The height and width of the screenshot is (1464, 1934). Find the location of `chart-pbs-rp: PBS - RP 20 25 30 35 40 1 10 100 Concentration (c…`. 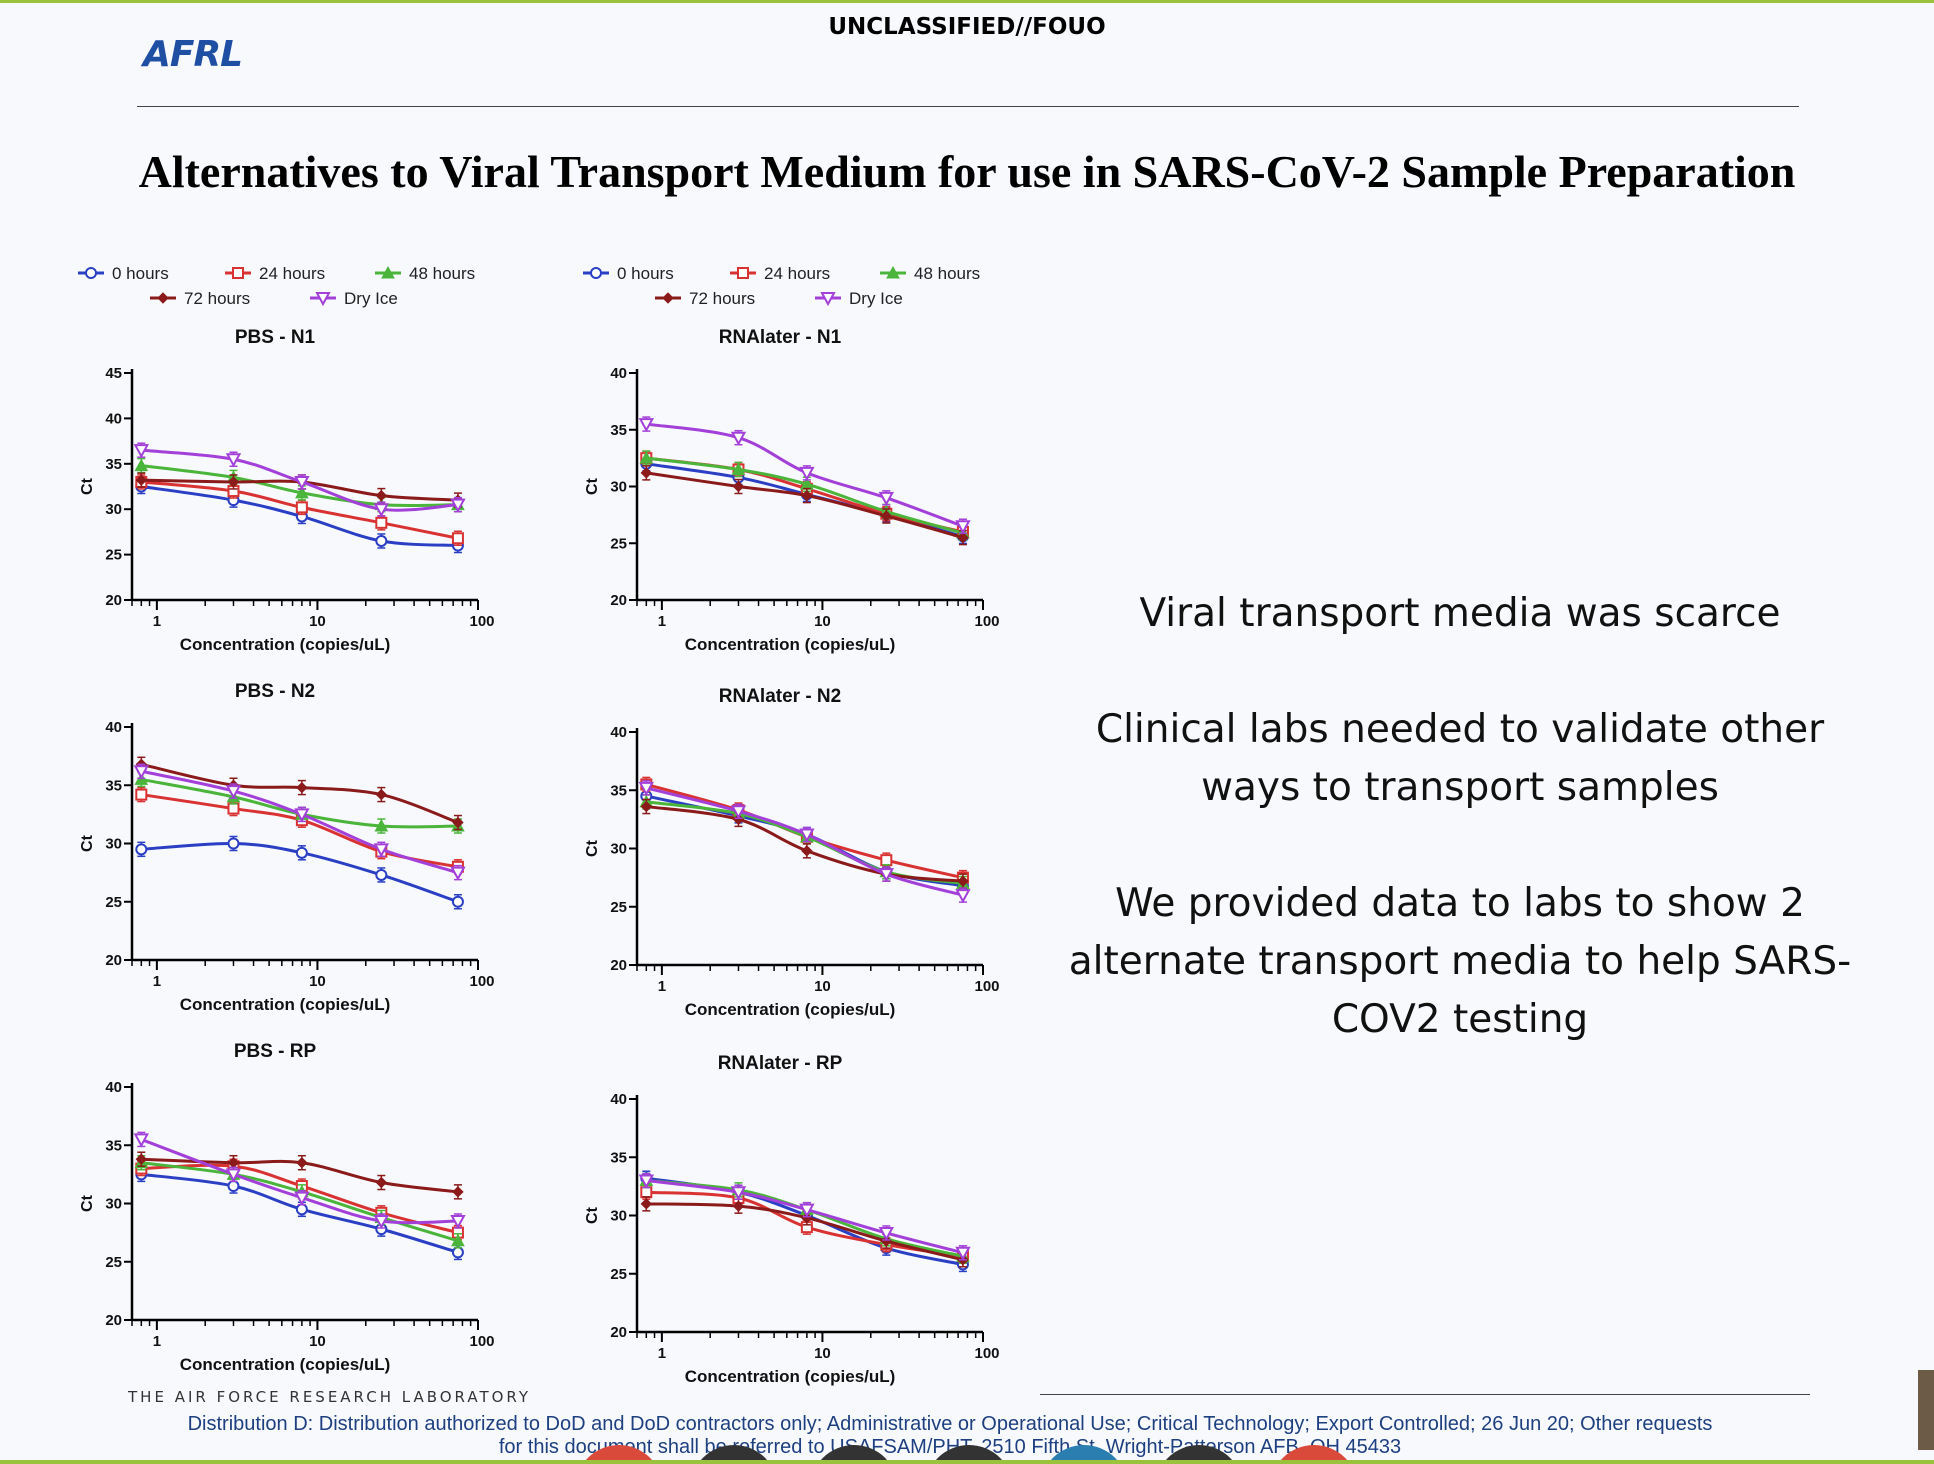

chart-pbs-rp: PBS - RP 20 25 30 35 40 1 10 100 Concentration (c… is located at coordinates (287, 1207).